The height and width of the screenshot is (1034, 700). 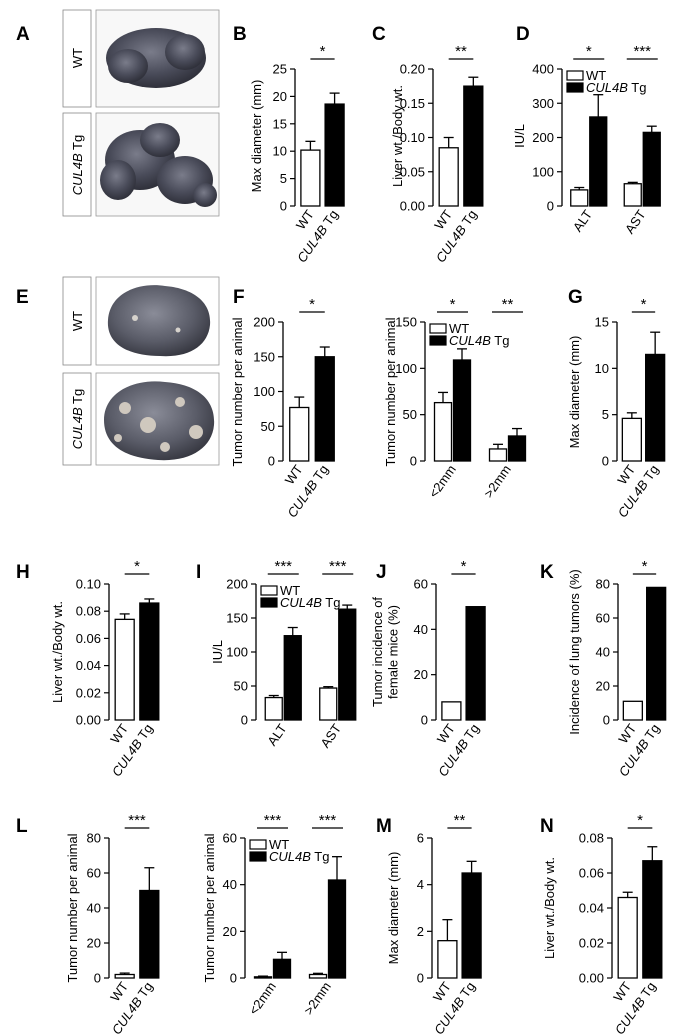 I want to click on legend-swatch-wt, so click(x=575, y=75).